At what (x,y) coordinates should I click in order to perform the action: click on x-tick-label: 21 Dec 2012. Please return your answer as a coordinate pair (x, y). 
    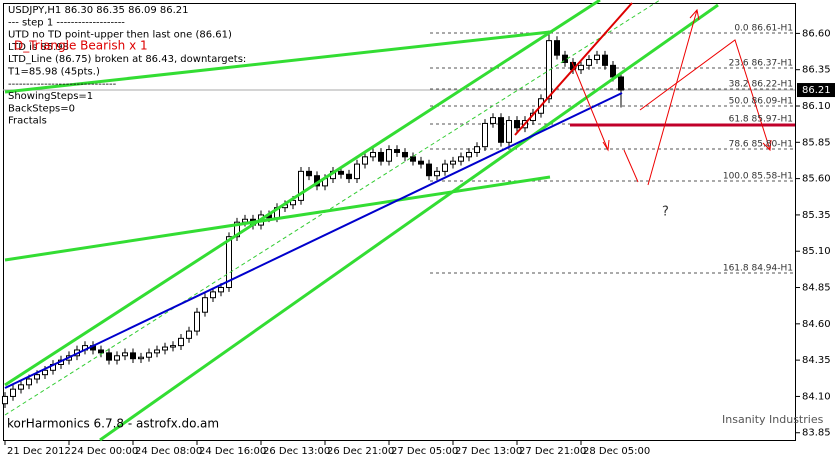
    Looking at the image, I should click on (39, 451).